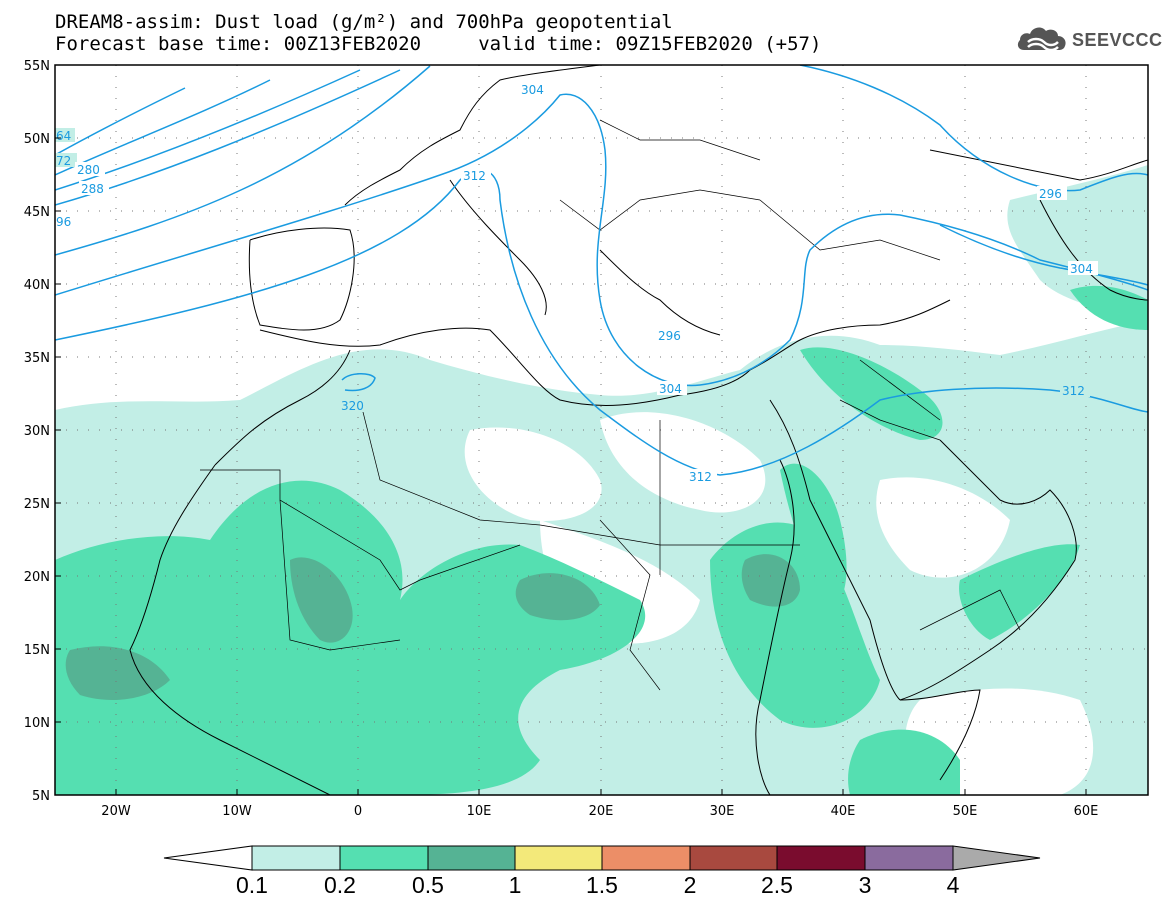 The image size is (1165, 907). I want to click on colorbar-low-arrow, so click(208, 858).